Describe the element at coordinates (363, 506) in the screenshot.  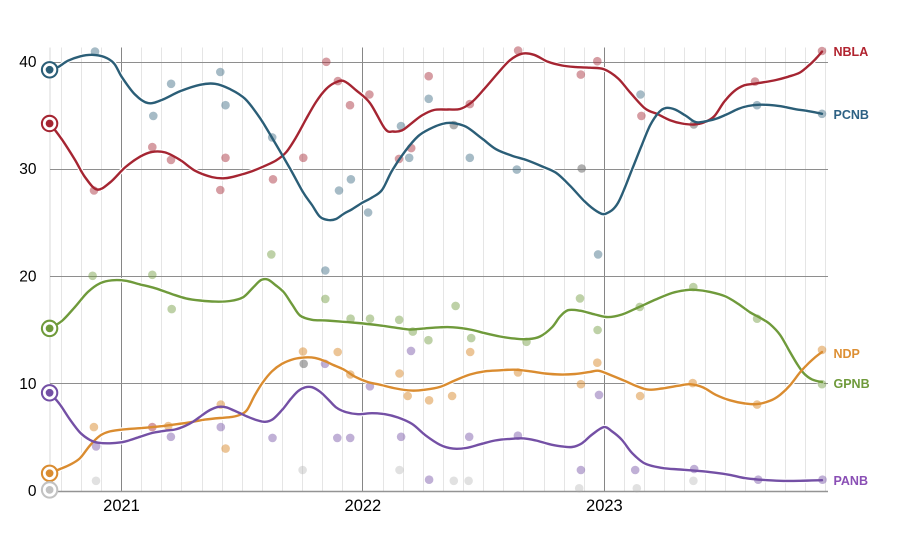
I see `svg-text: 2022` at that location.